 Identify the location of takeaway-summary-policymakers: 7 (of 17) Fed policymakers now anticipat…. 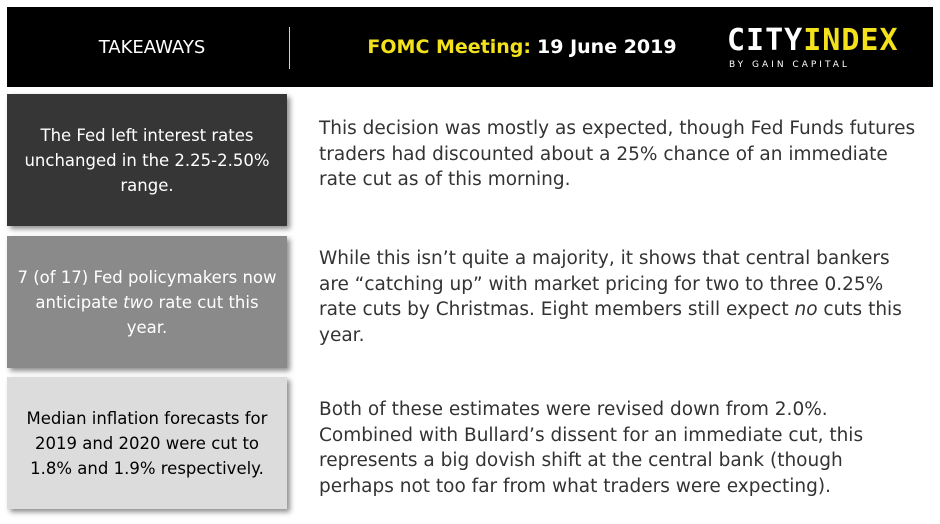
(147, 302).